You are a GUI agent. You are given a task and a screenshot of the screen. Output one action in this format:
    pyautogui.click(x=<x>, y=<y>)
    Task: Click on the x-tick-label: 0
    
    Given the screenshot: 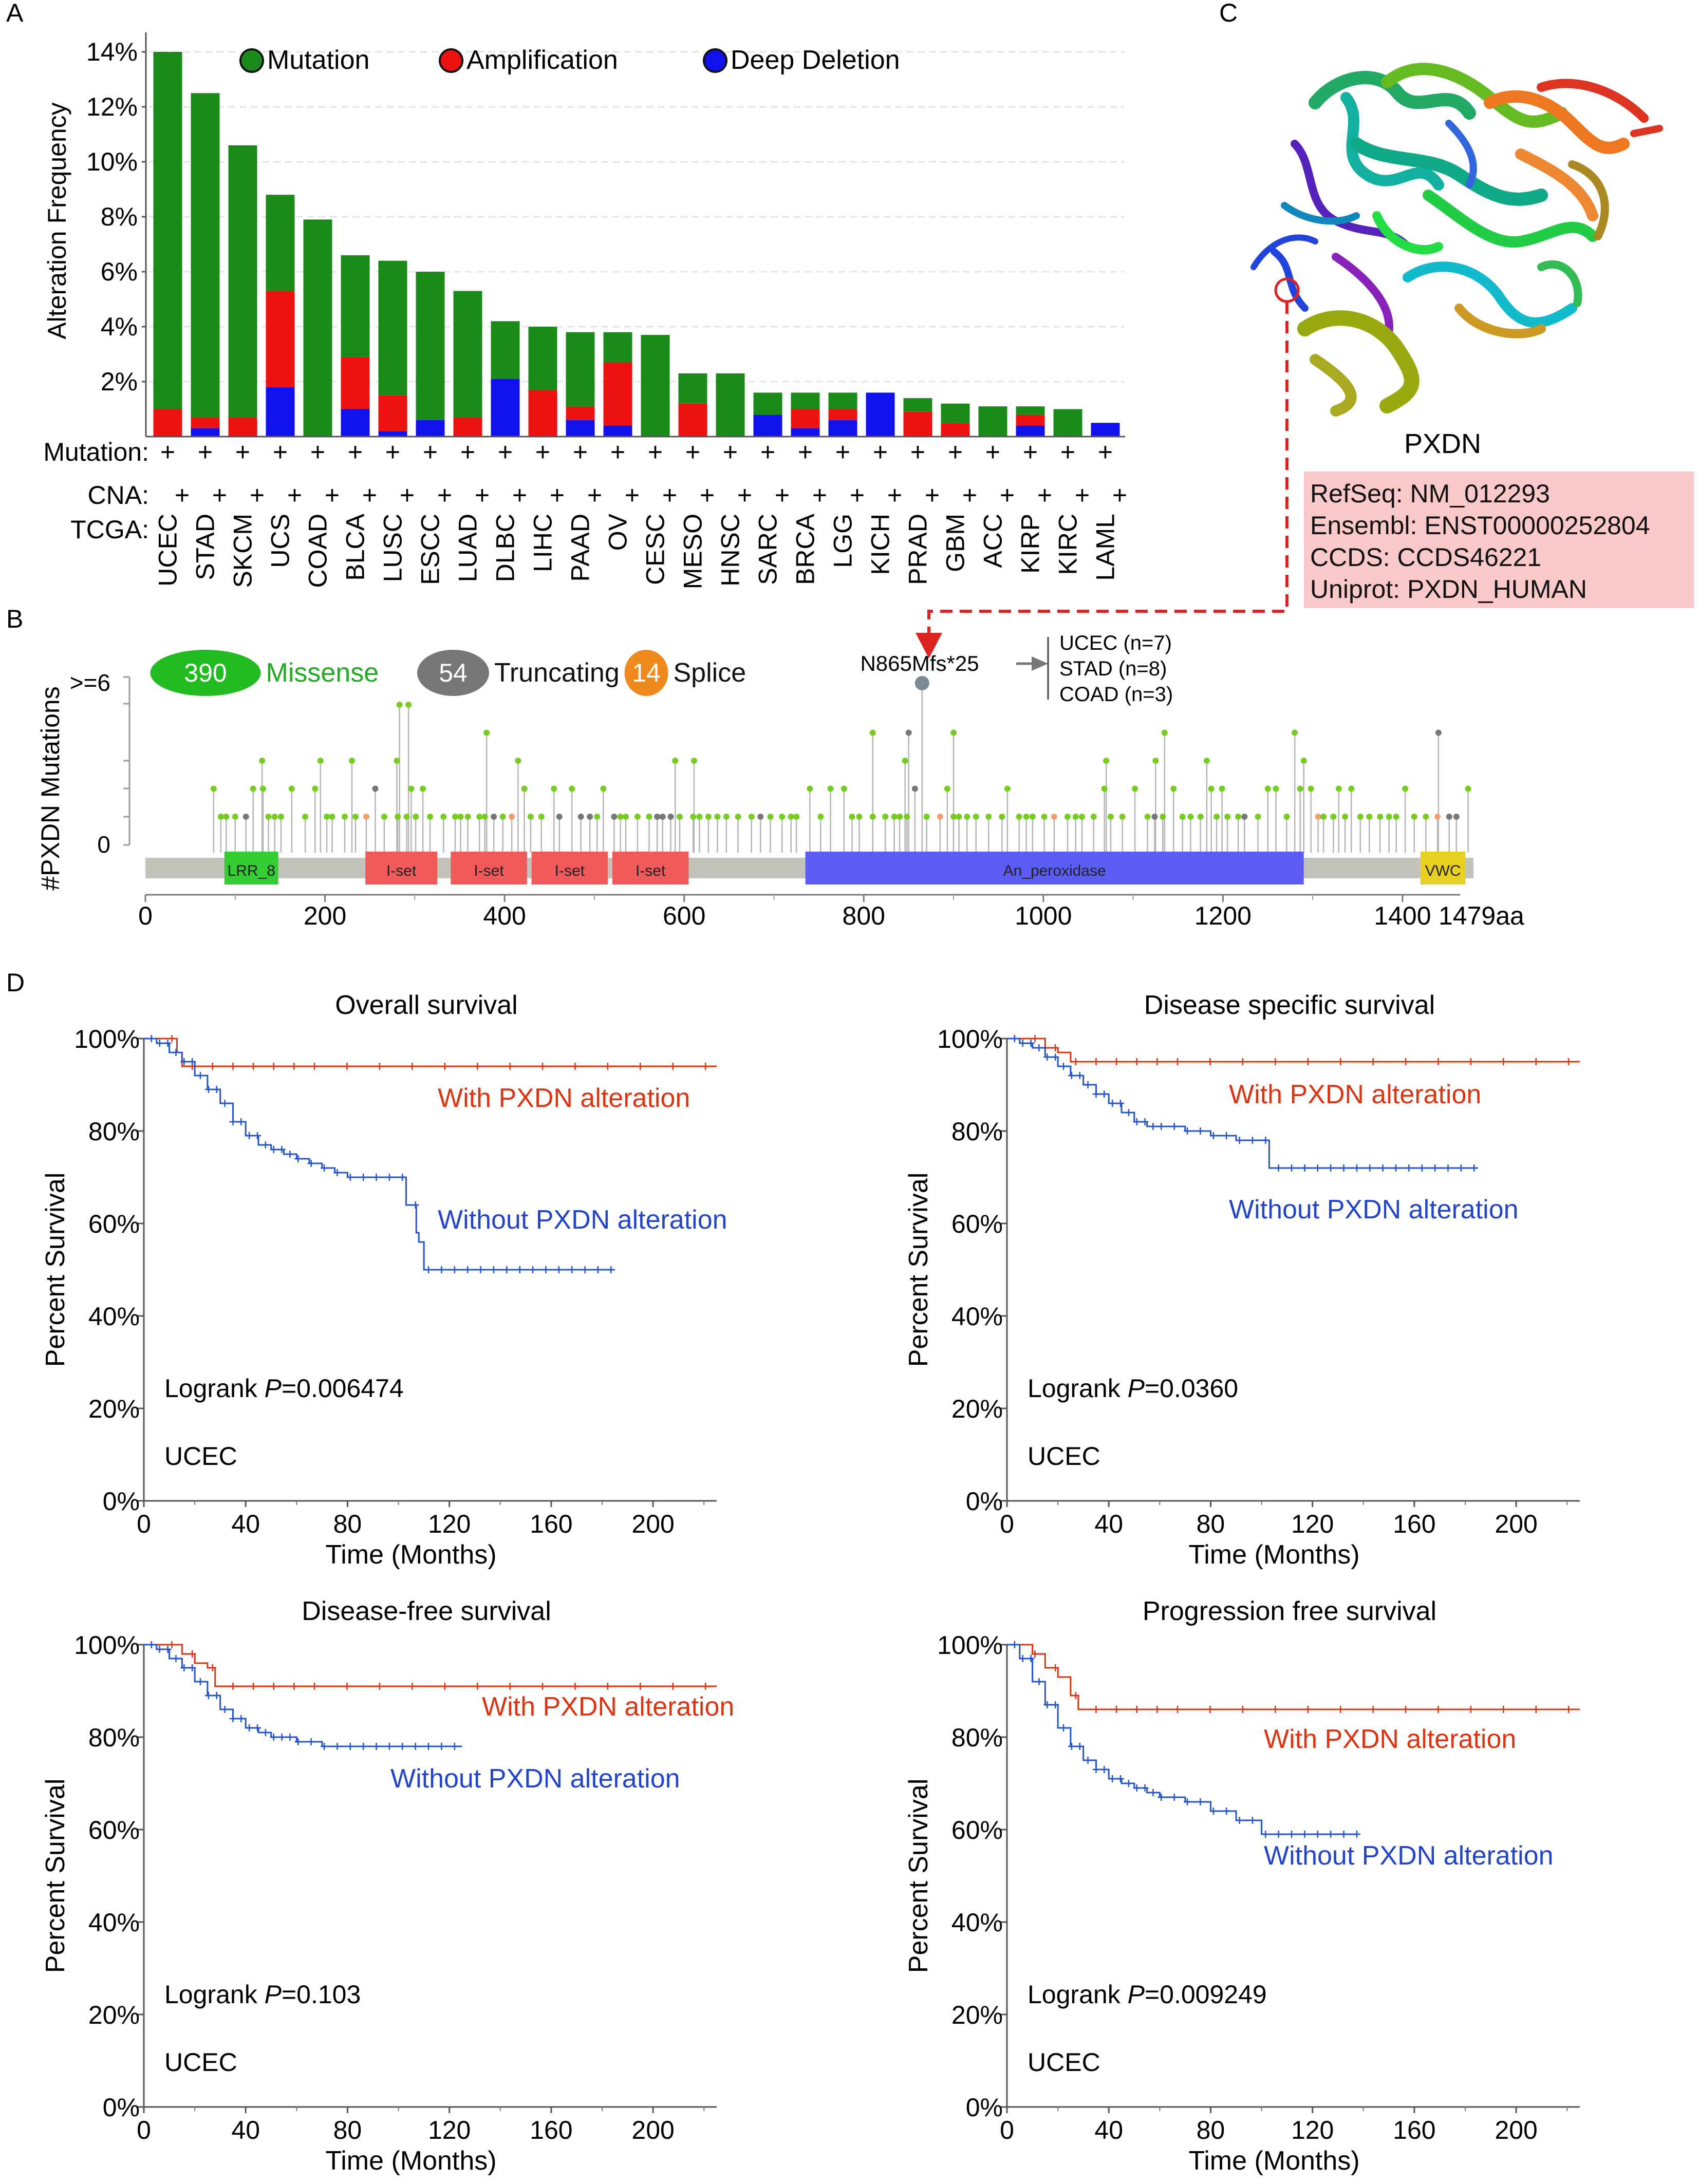 What is the action you would take?
    pyautogui.click(x=145, y=916)
    